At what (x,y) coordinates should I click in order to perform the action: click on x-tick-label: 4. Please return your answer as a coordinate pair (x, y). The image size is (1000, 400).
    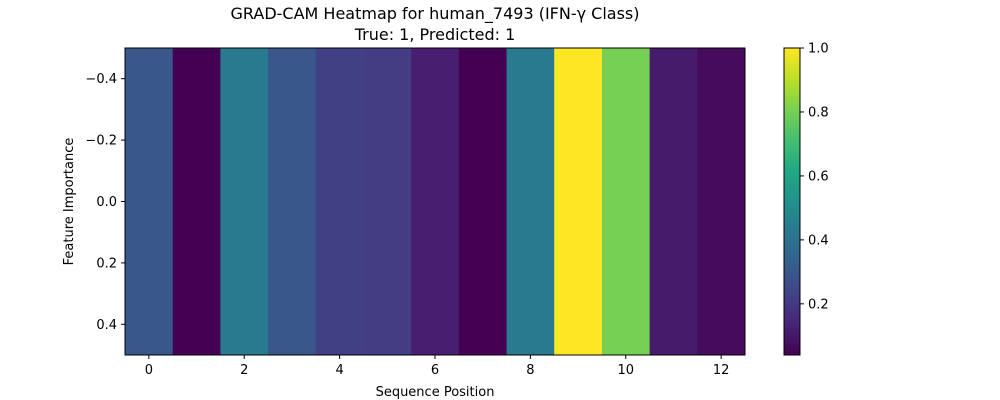
    Looking at the image, I should click on (339, 370).